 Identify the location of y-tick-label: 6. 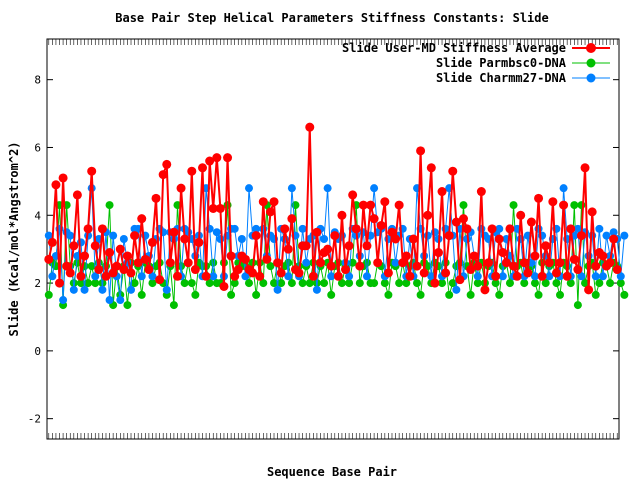
(37, 147).